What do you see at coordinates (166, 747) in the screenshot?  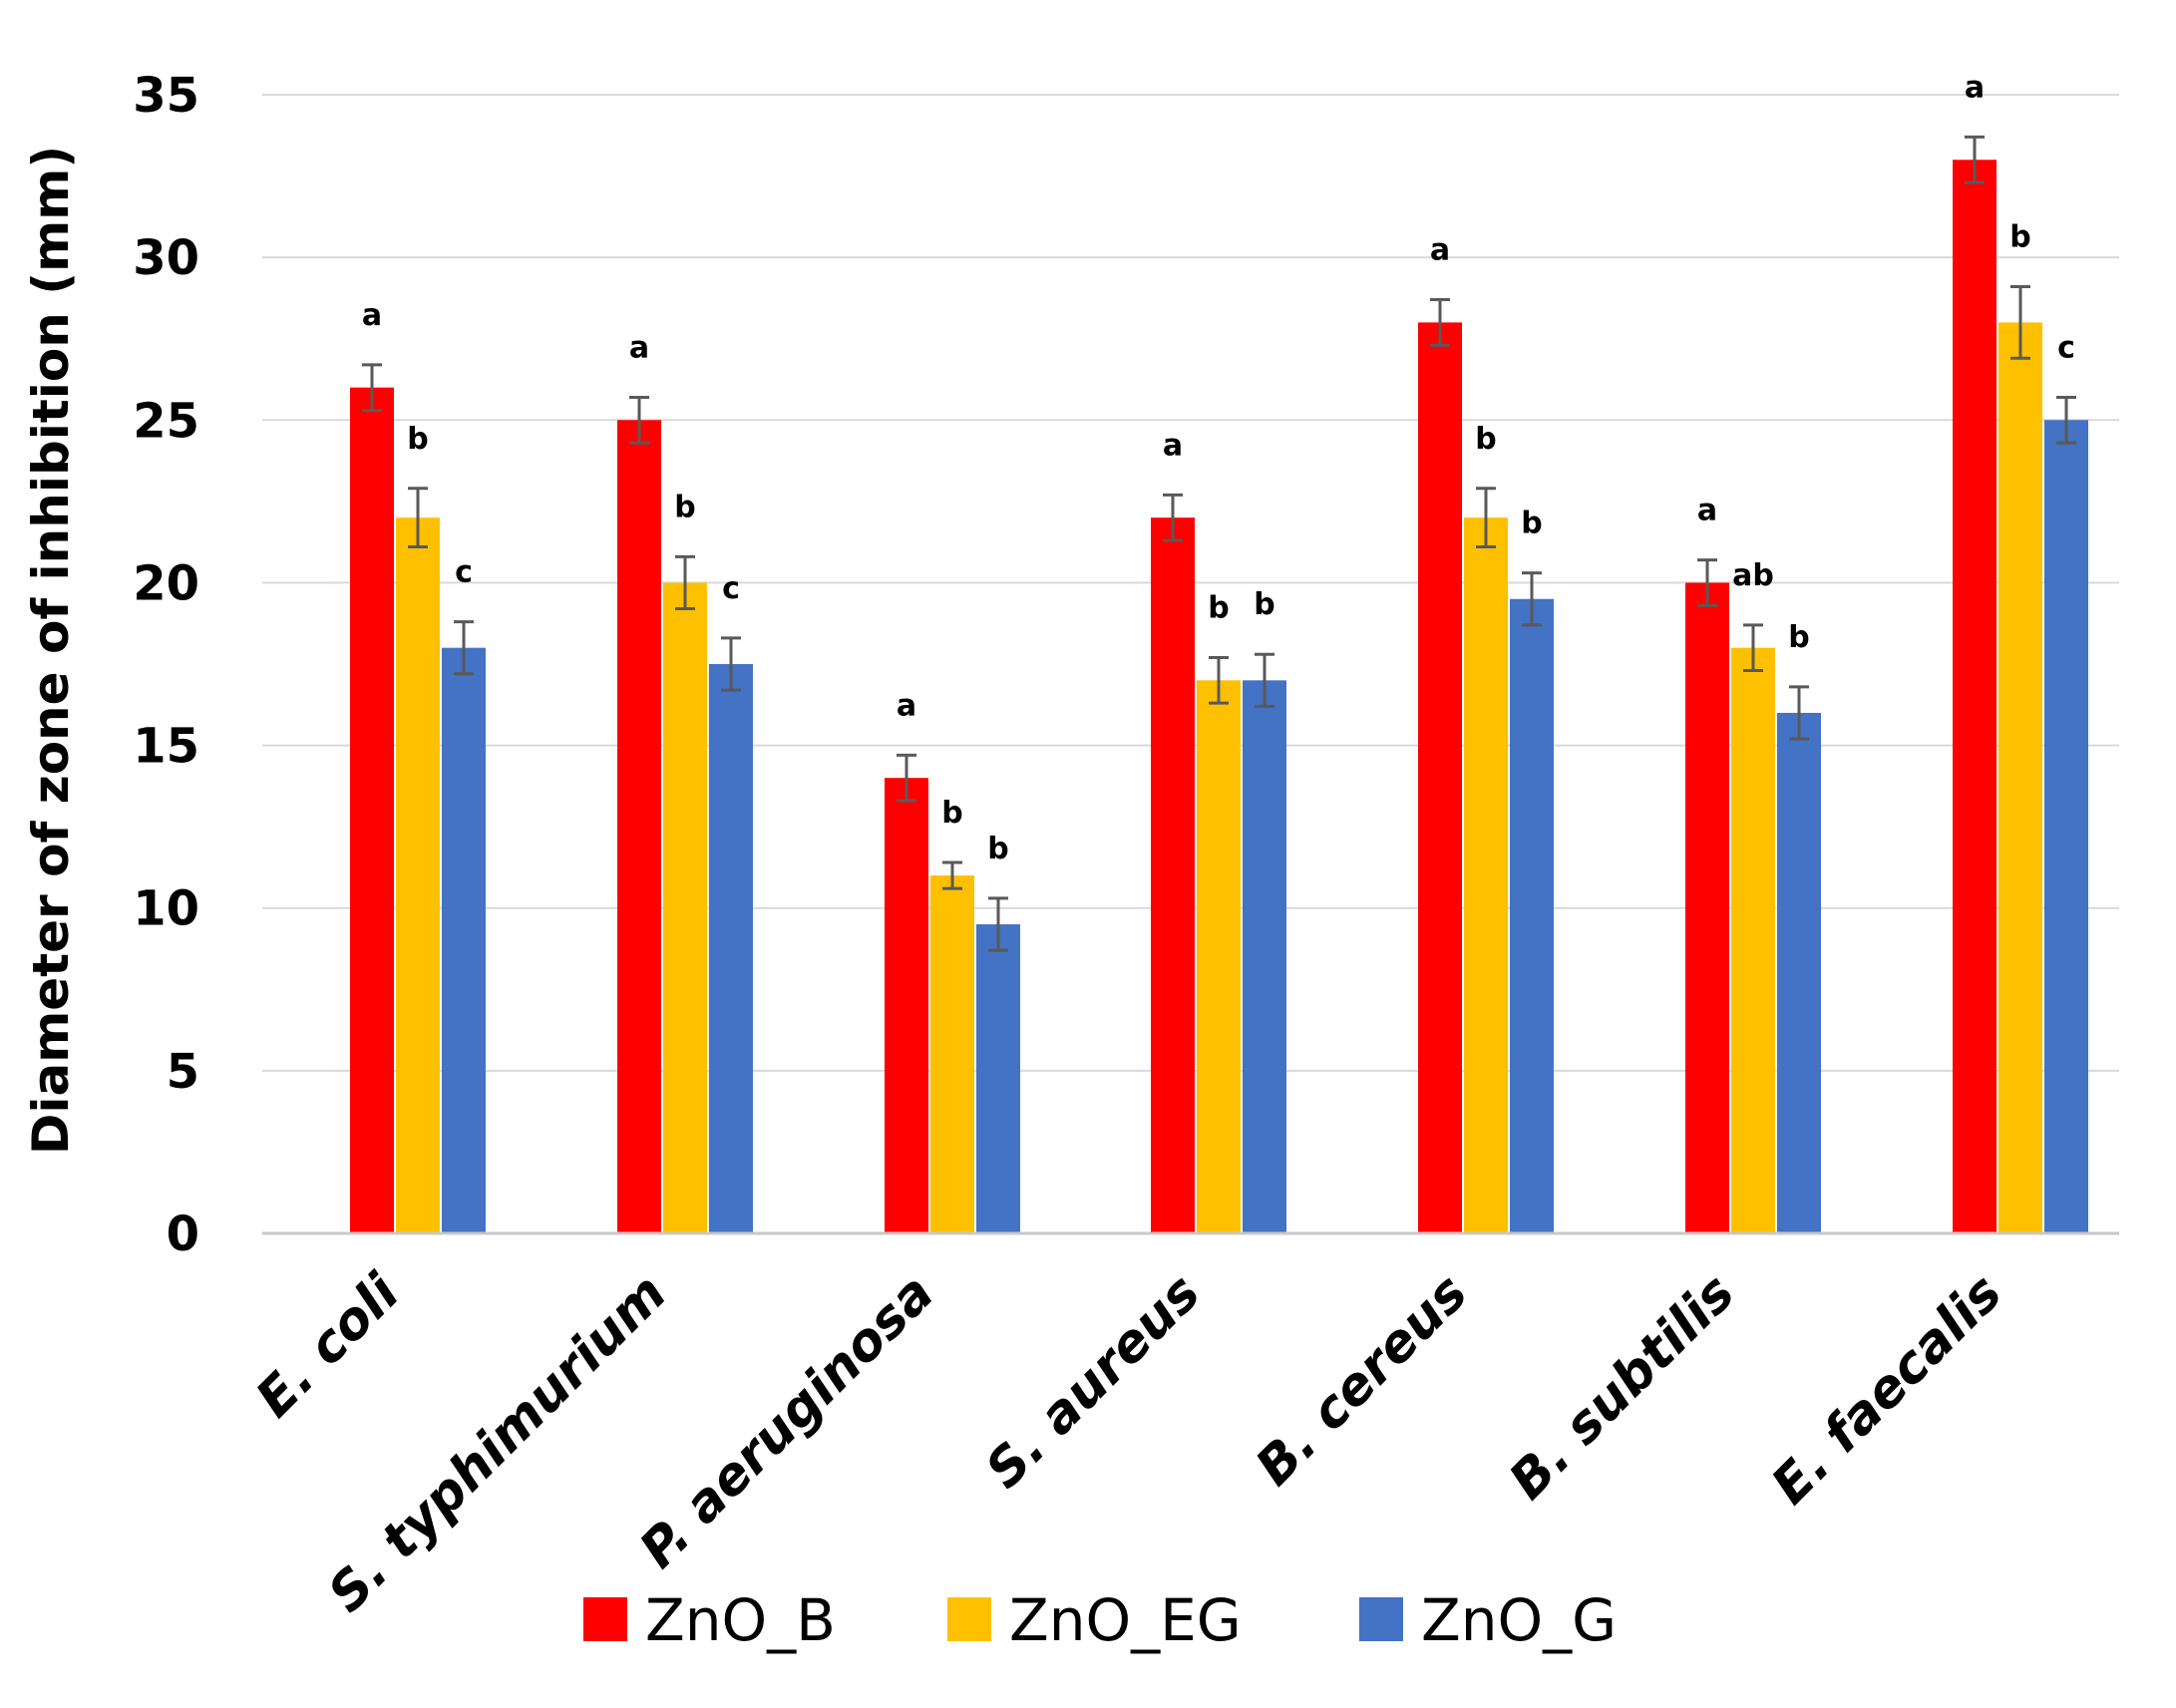 I see `y-tick-label: 15` at bounding box center [166, 747].